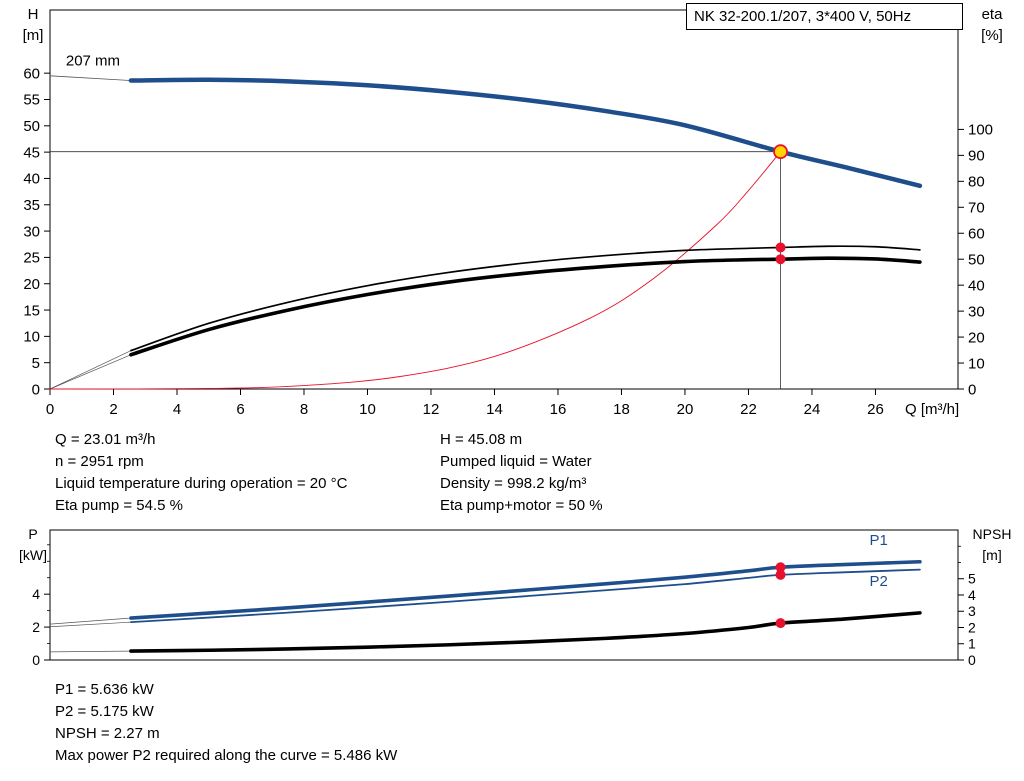 This screenshot has height=781, width=1024. Describe the element at coordinates (513, 483) in the screenshot. I see `density-value: Density = 998.2 kg/m³` at that location.